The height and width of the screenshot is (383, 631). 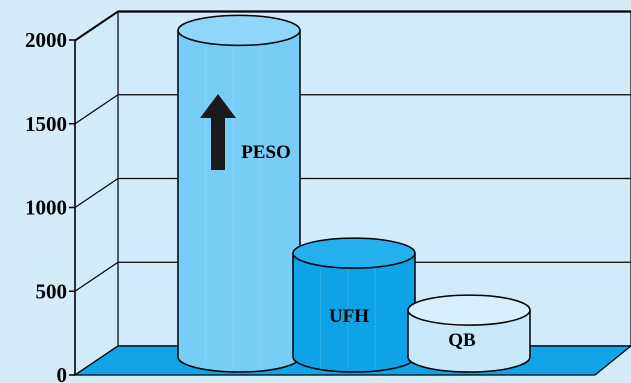 What do you see at coordinates (354, 253) in the screenshot?
I see `bar-top-ufh` at bounding box center [354, 253].